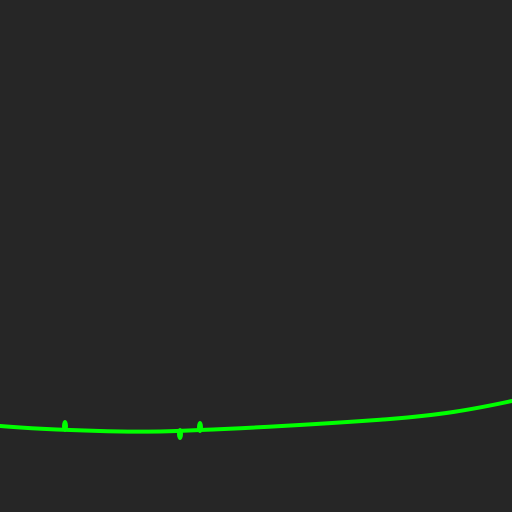  What do you see at coordinates (256, 416) in the screenshot?
I see `green-curve` at bounding box center [256, 416].